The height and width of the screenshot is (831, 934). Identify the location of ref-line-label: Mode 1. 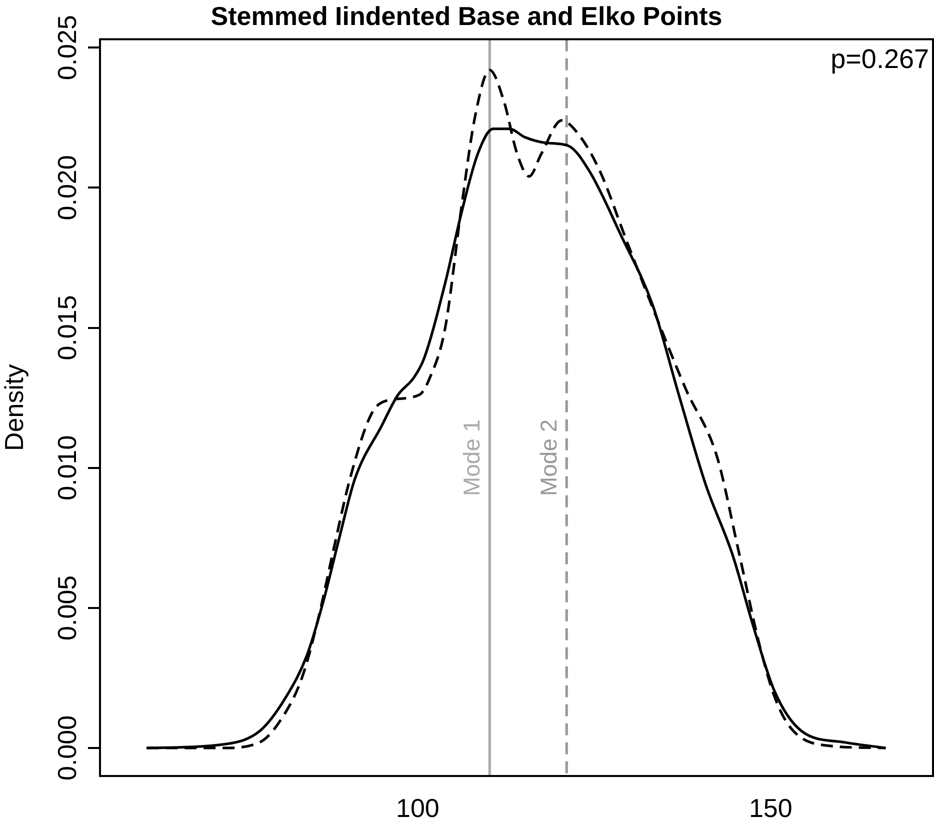
(471, 457).